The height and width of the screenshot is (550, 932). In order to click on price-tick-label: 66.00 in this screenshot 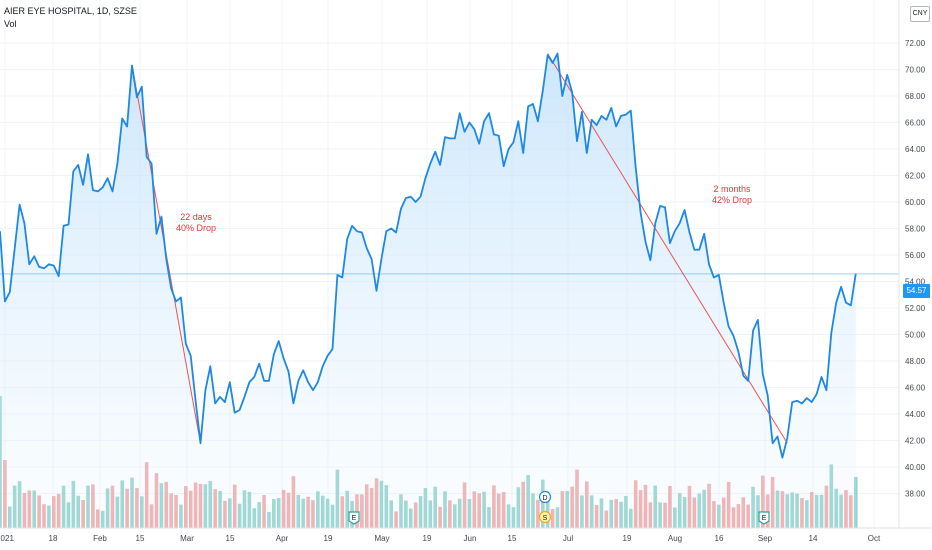, I will do `click(915, 123)`.